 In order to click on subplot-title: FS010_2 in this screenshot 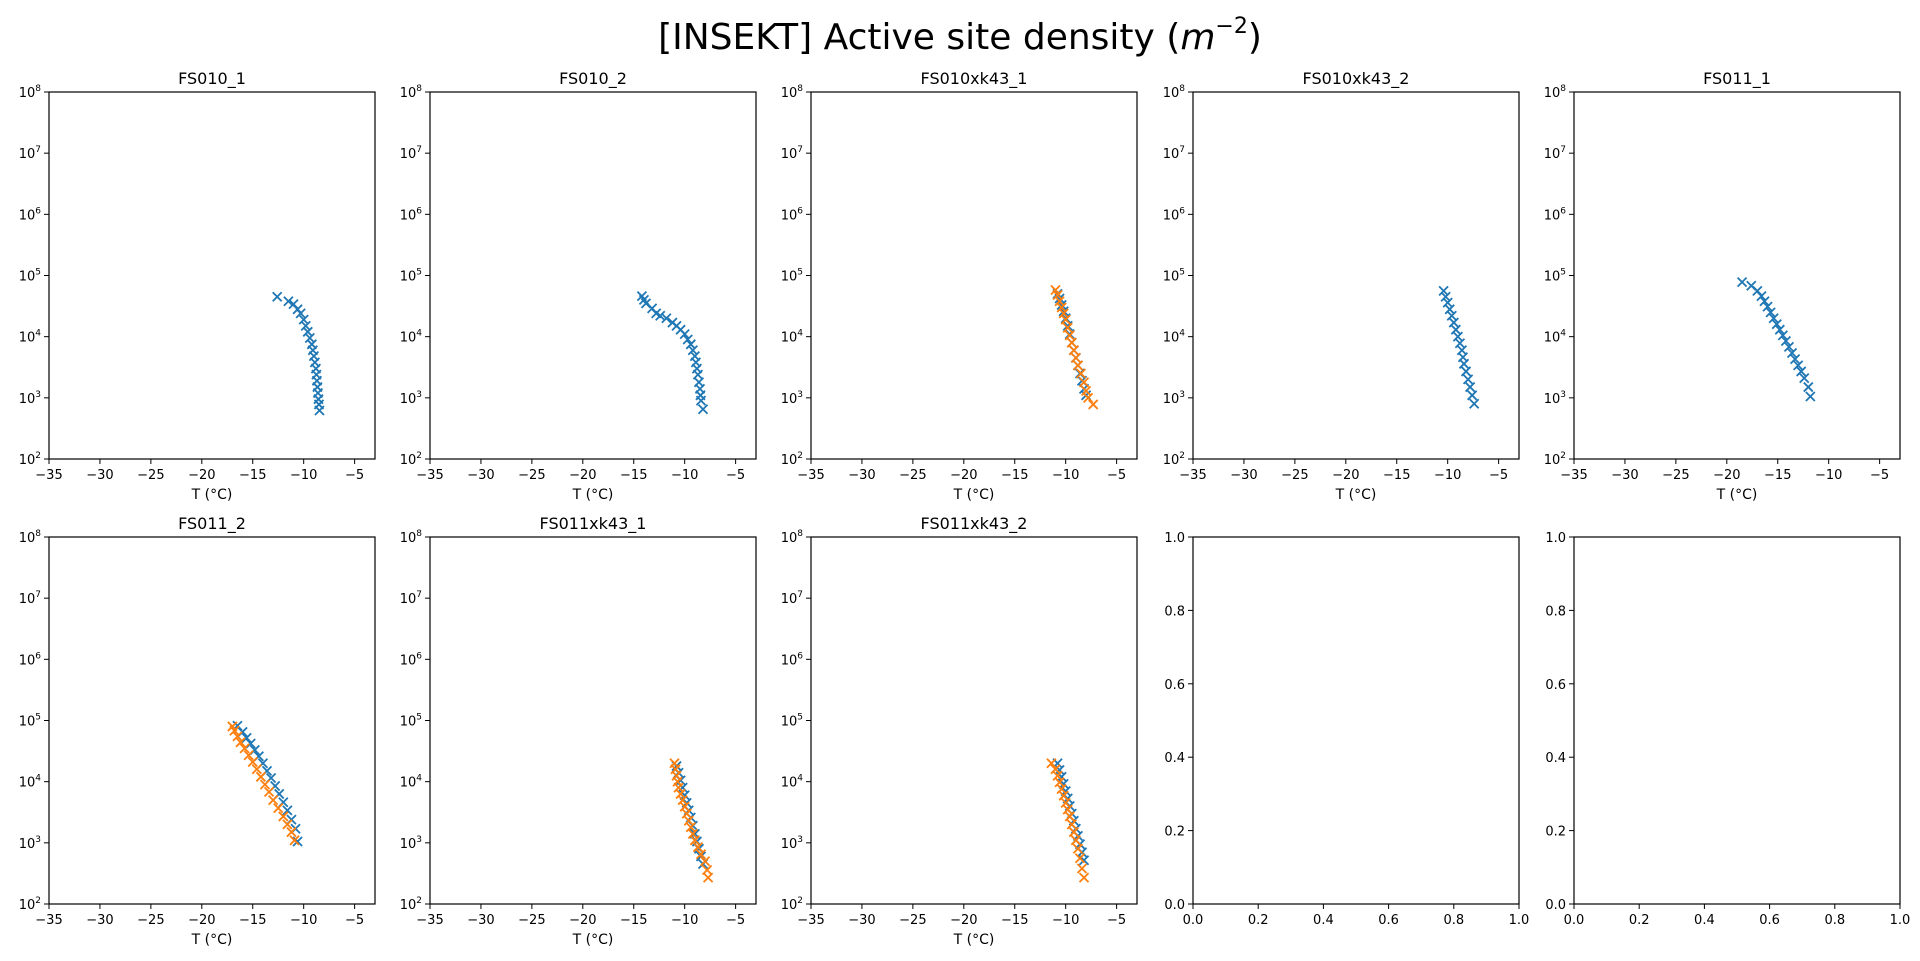, I will do `click(593, 79)`.